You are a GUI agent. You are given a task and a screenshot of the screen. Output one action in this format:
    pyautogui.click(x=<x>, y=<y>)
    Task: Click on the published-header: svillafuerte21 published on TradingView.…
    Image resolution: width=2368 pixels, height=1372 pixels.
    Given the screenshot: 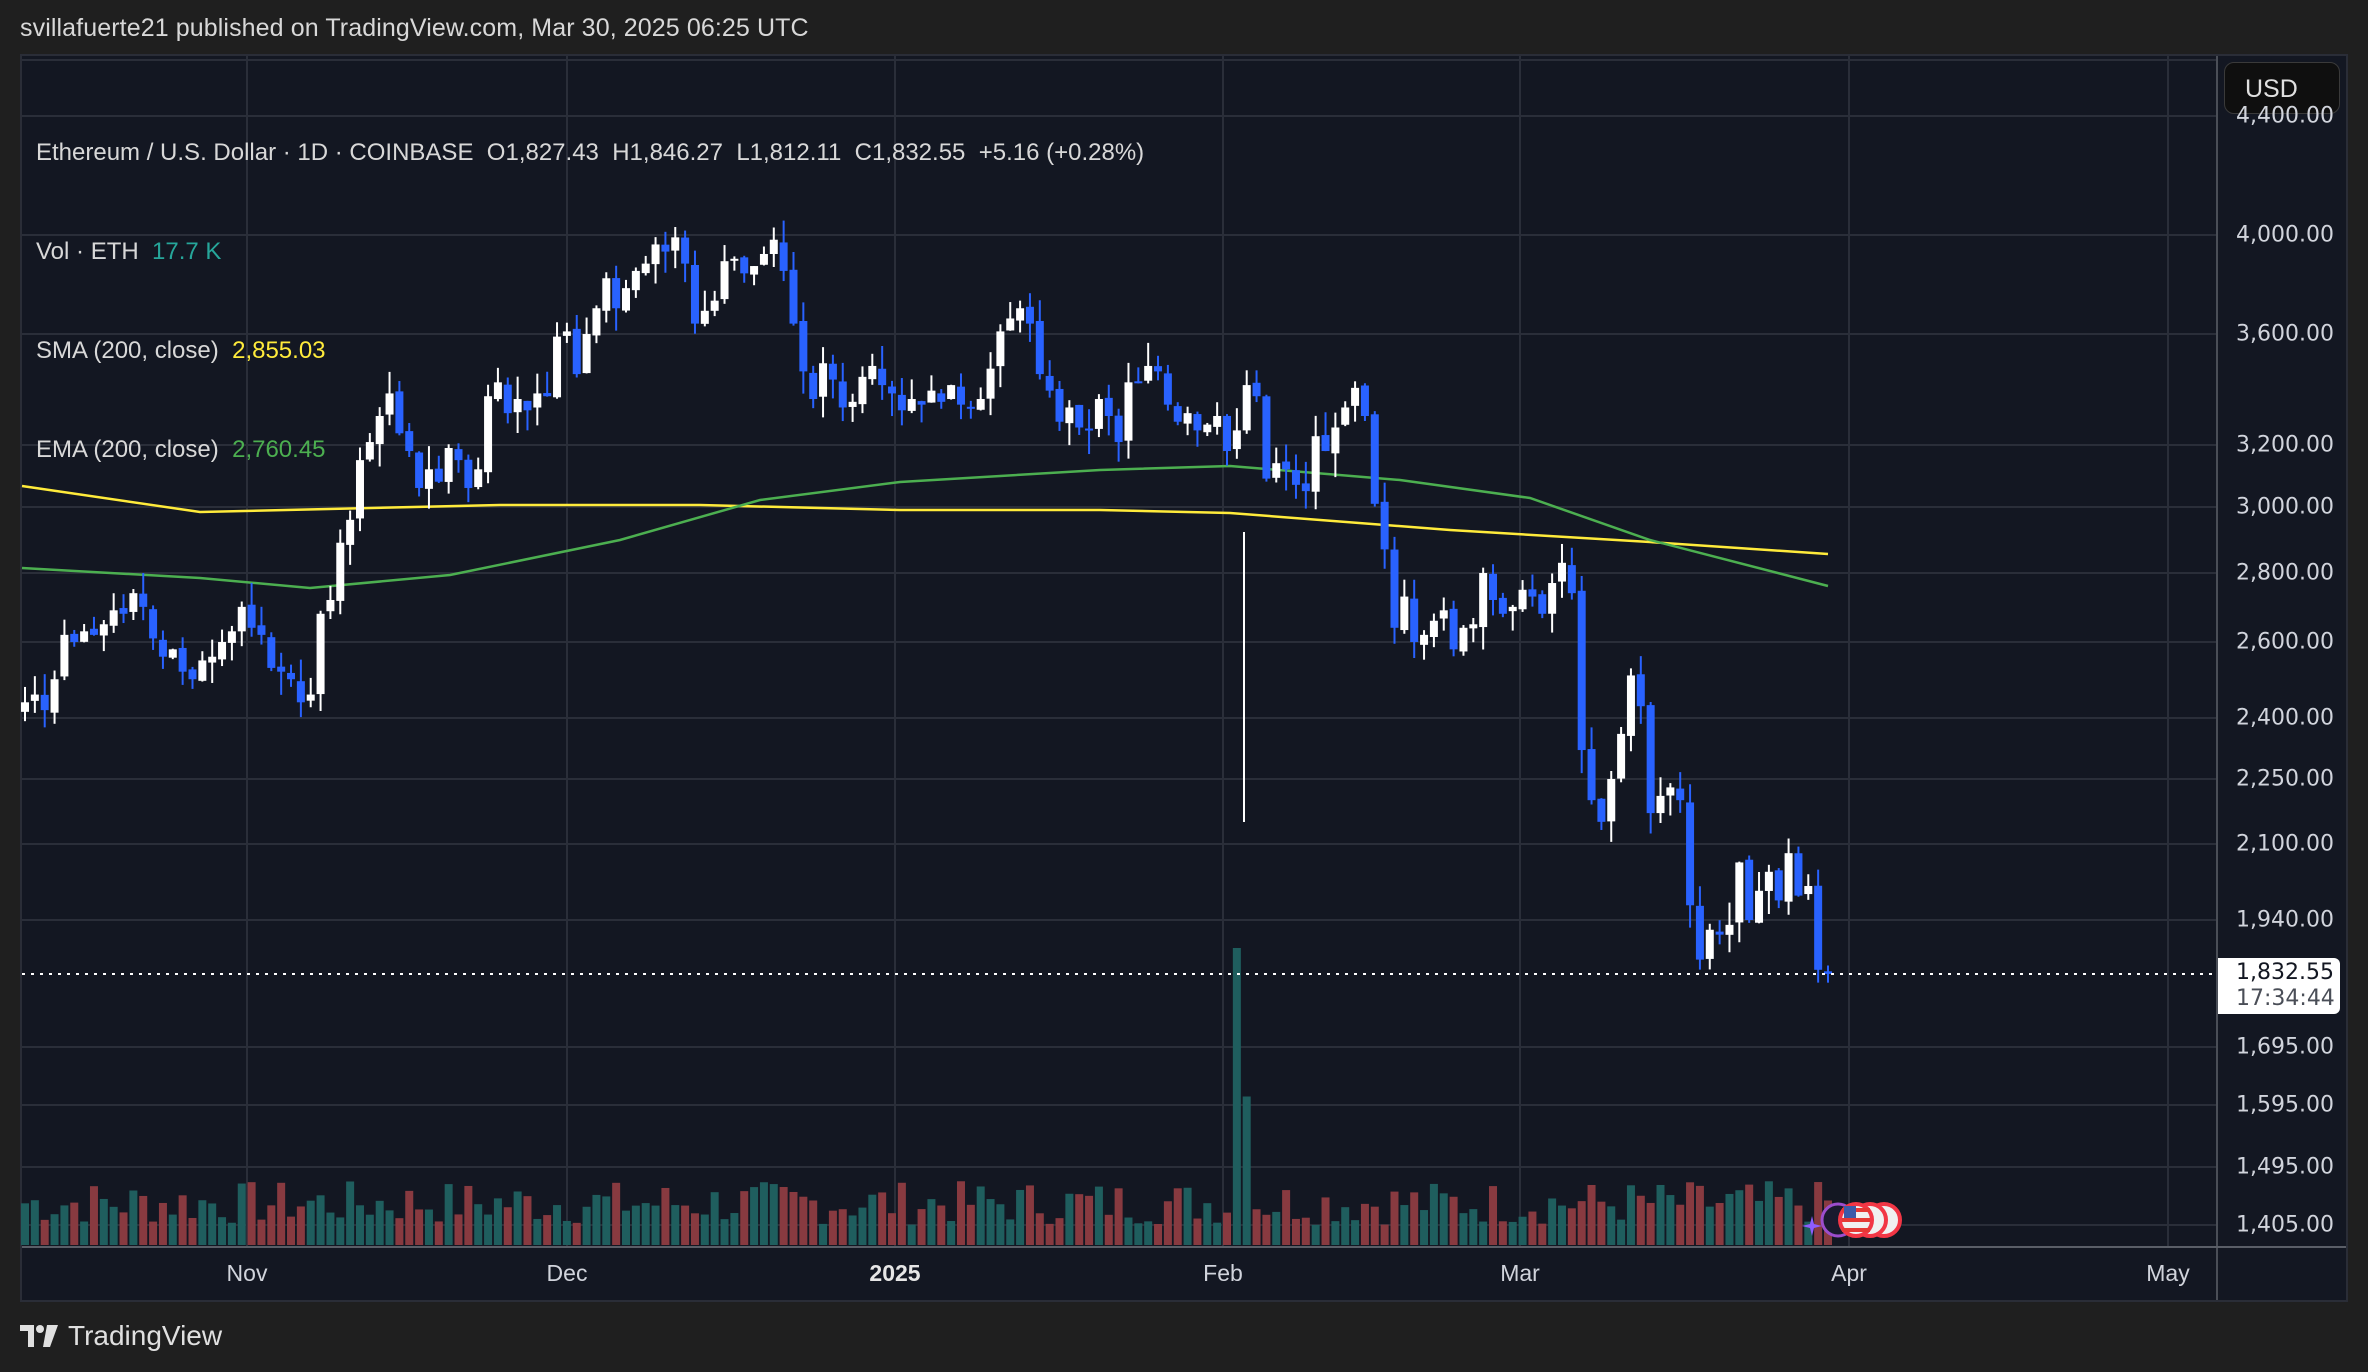 What is the action you would take?
    pyautogui.click(x=414, y=28)
    